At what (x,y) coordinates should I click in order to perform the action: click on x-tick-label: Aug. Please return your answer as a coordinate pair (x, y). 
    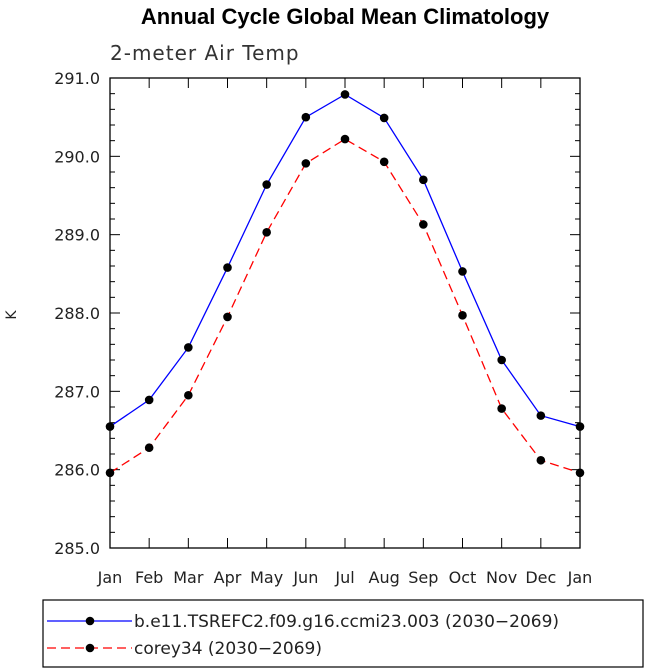
    Looking at the image, I should click on (384, 577).